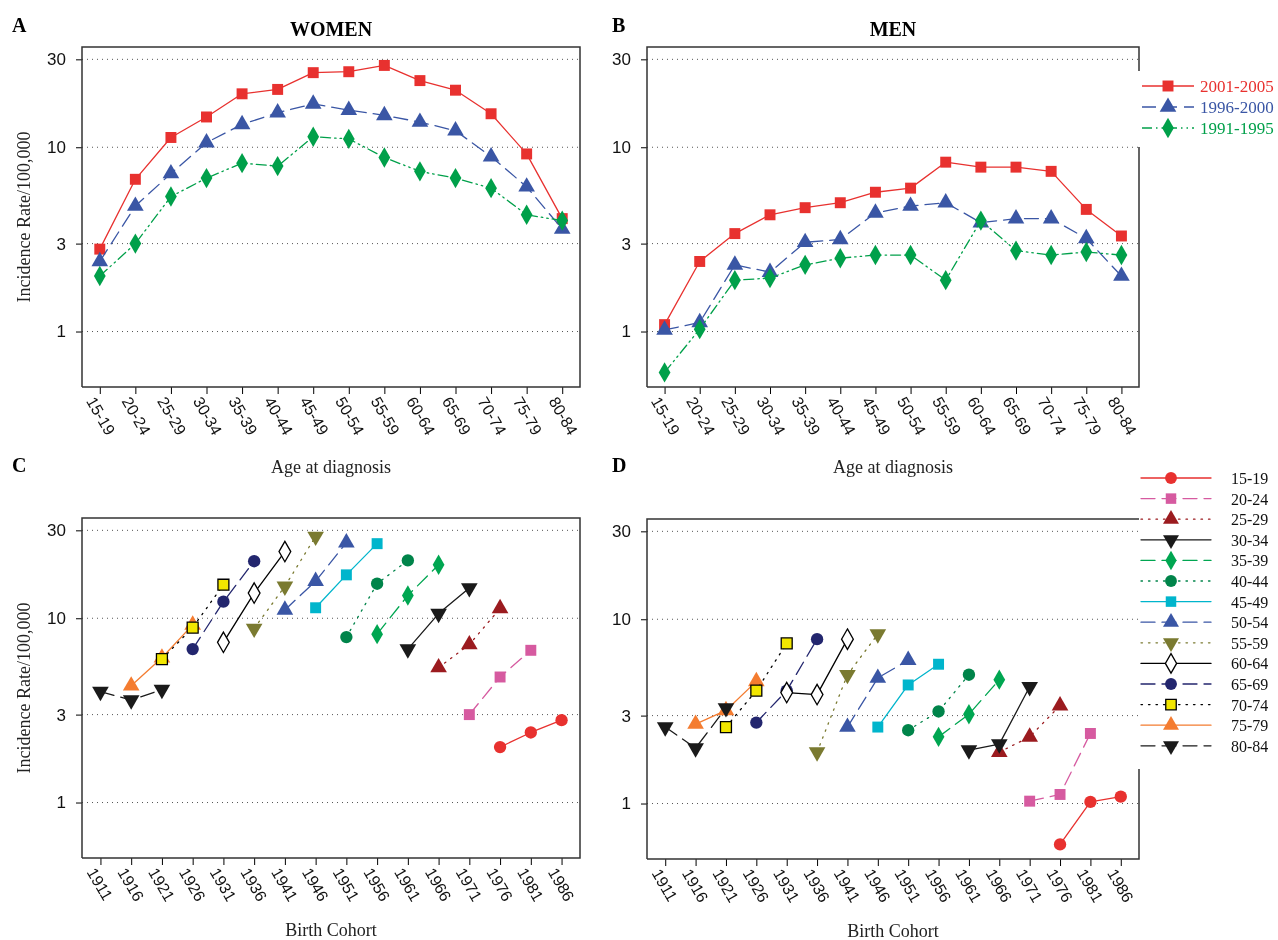  What do you see at coordinates (1250, 602) in the screenshot?
I see `legend-label: 45-49` at bounding box center [1250, 602].